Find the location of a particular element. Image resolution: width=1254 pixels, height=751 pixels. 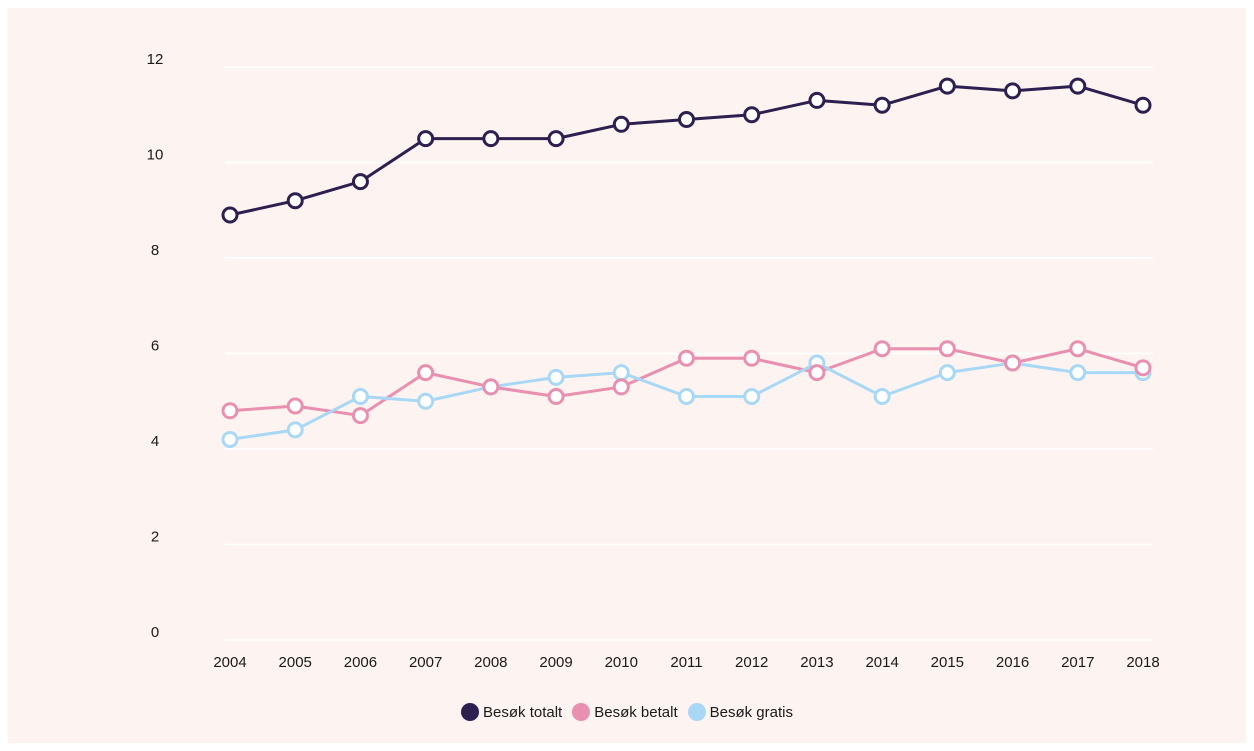

y-tick-label: 10 is located at coordinates (155, 155).